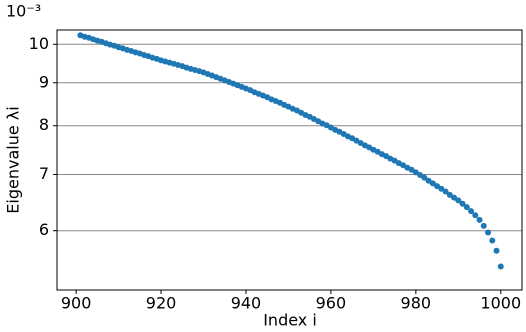 The width and height of the screenshot is (526, 332). What do you see at coordinates (161, 303) in the screenshot?
I see `x-tick-label: 920` at bounding box center [161, 303].